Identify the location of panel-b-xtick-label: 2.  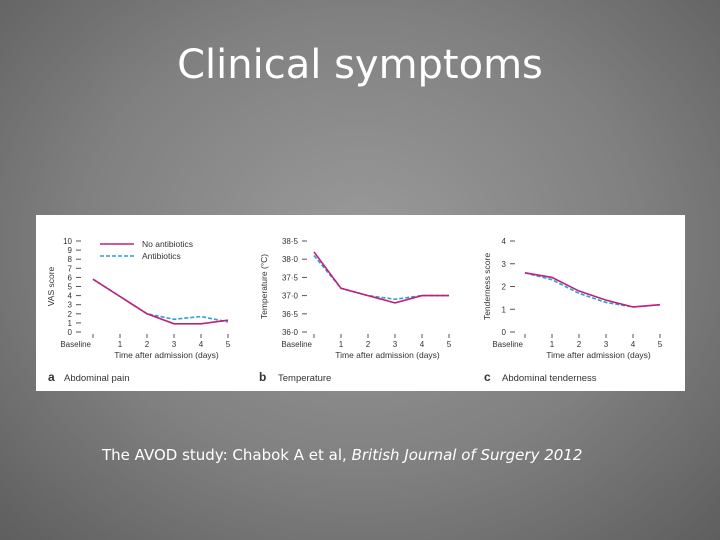
(368, 344).